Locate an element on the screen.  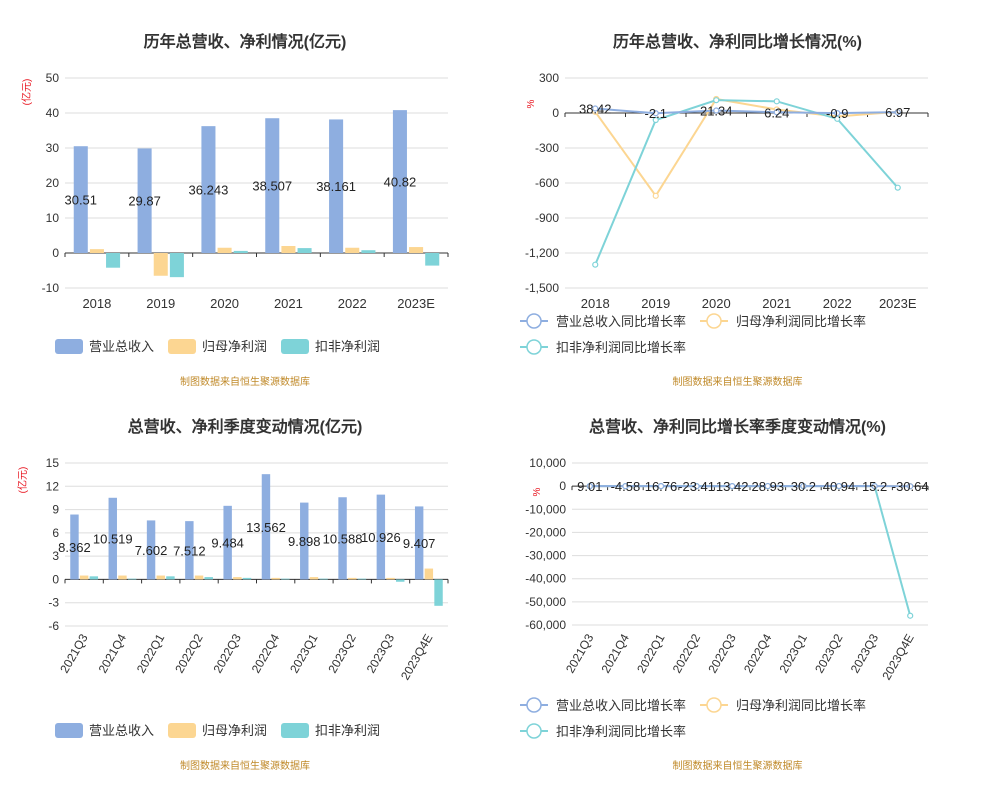
legend-label: 归母净利润 is located at coordinates (234, 730).